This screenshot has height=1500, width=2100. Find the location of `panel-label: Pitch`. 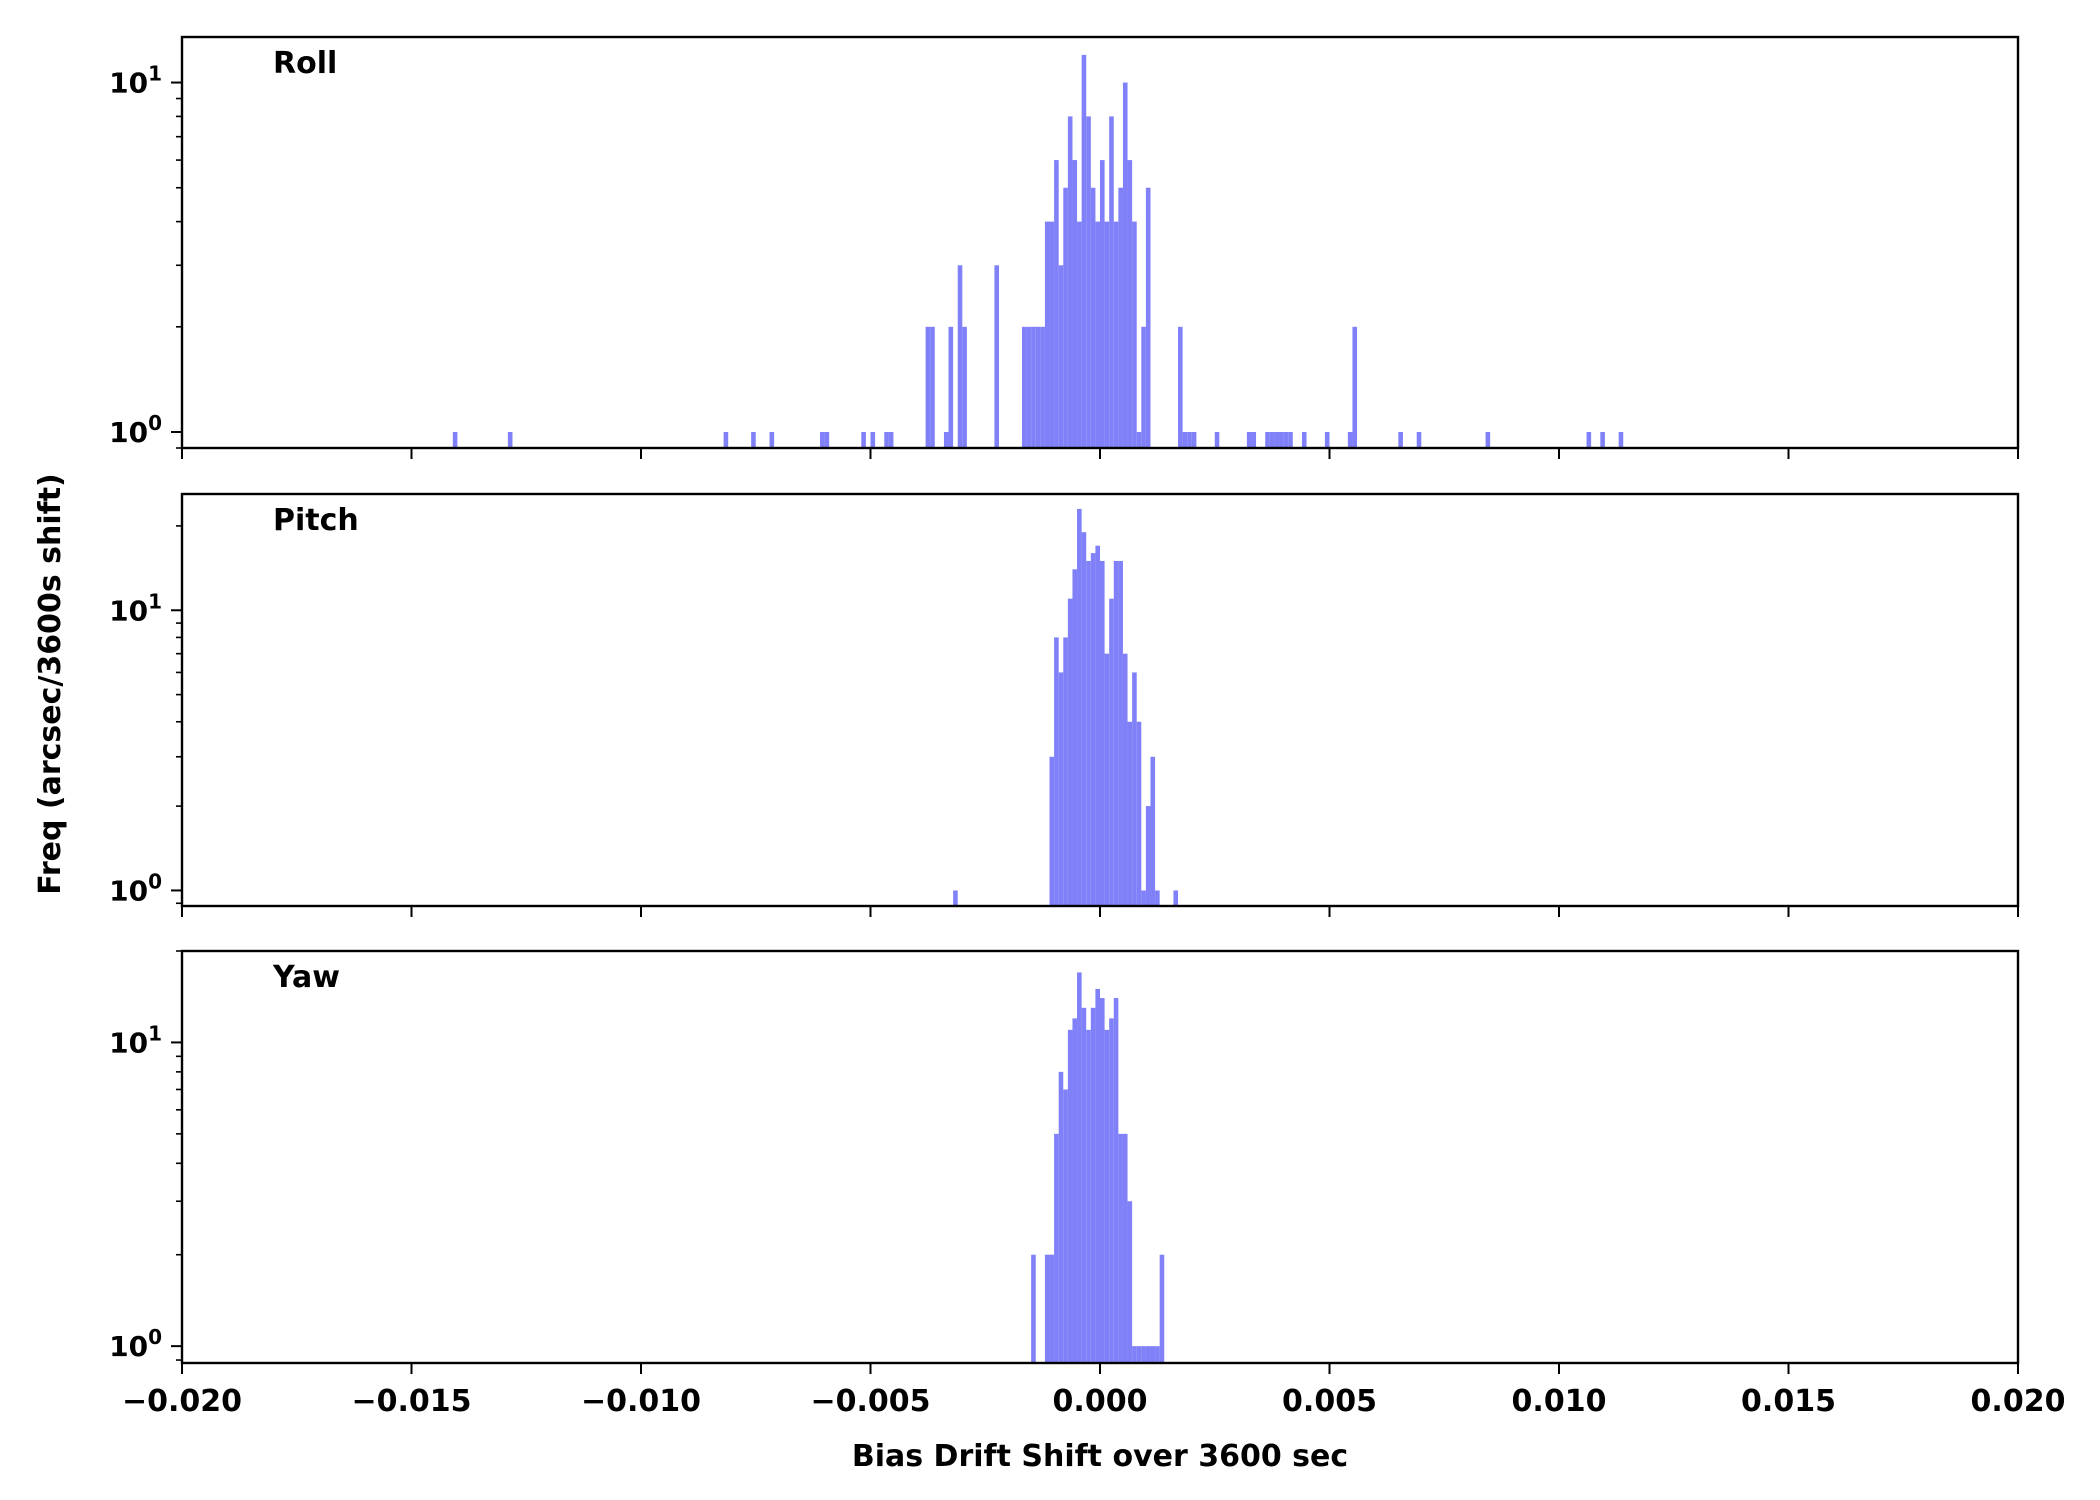

panel-label: Pitch is located at coordinates (316, 520).